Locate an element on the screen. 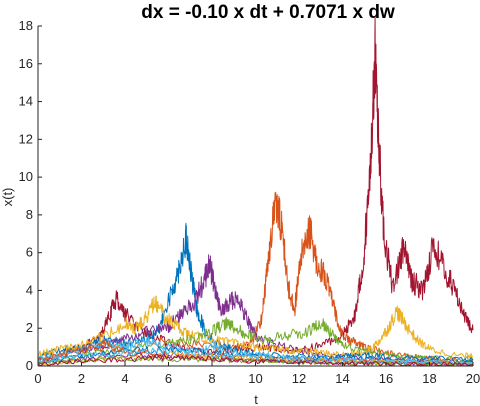  x-tick-label: 20 is located at coordinates (473, 378).